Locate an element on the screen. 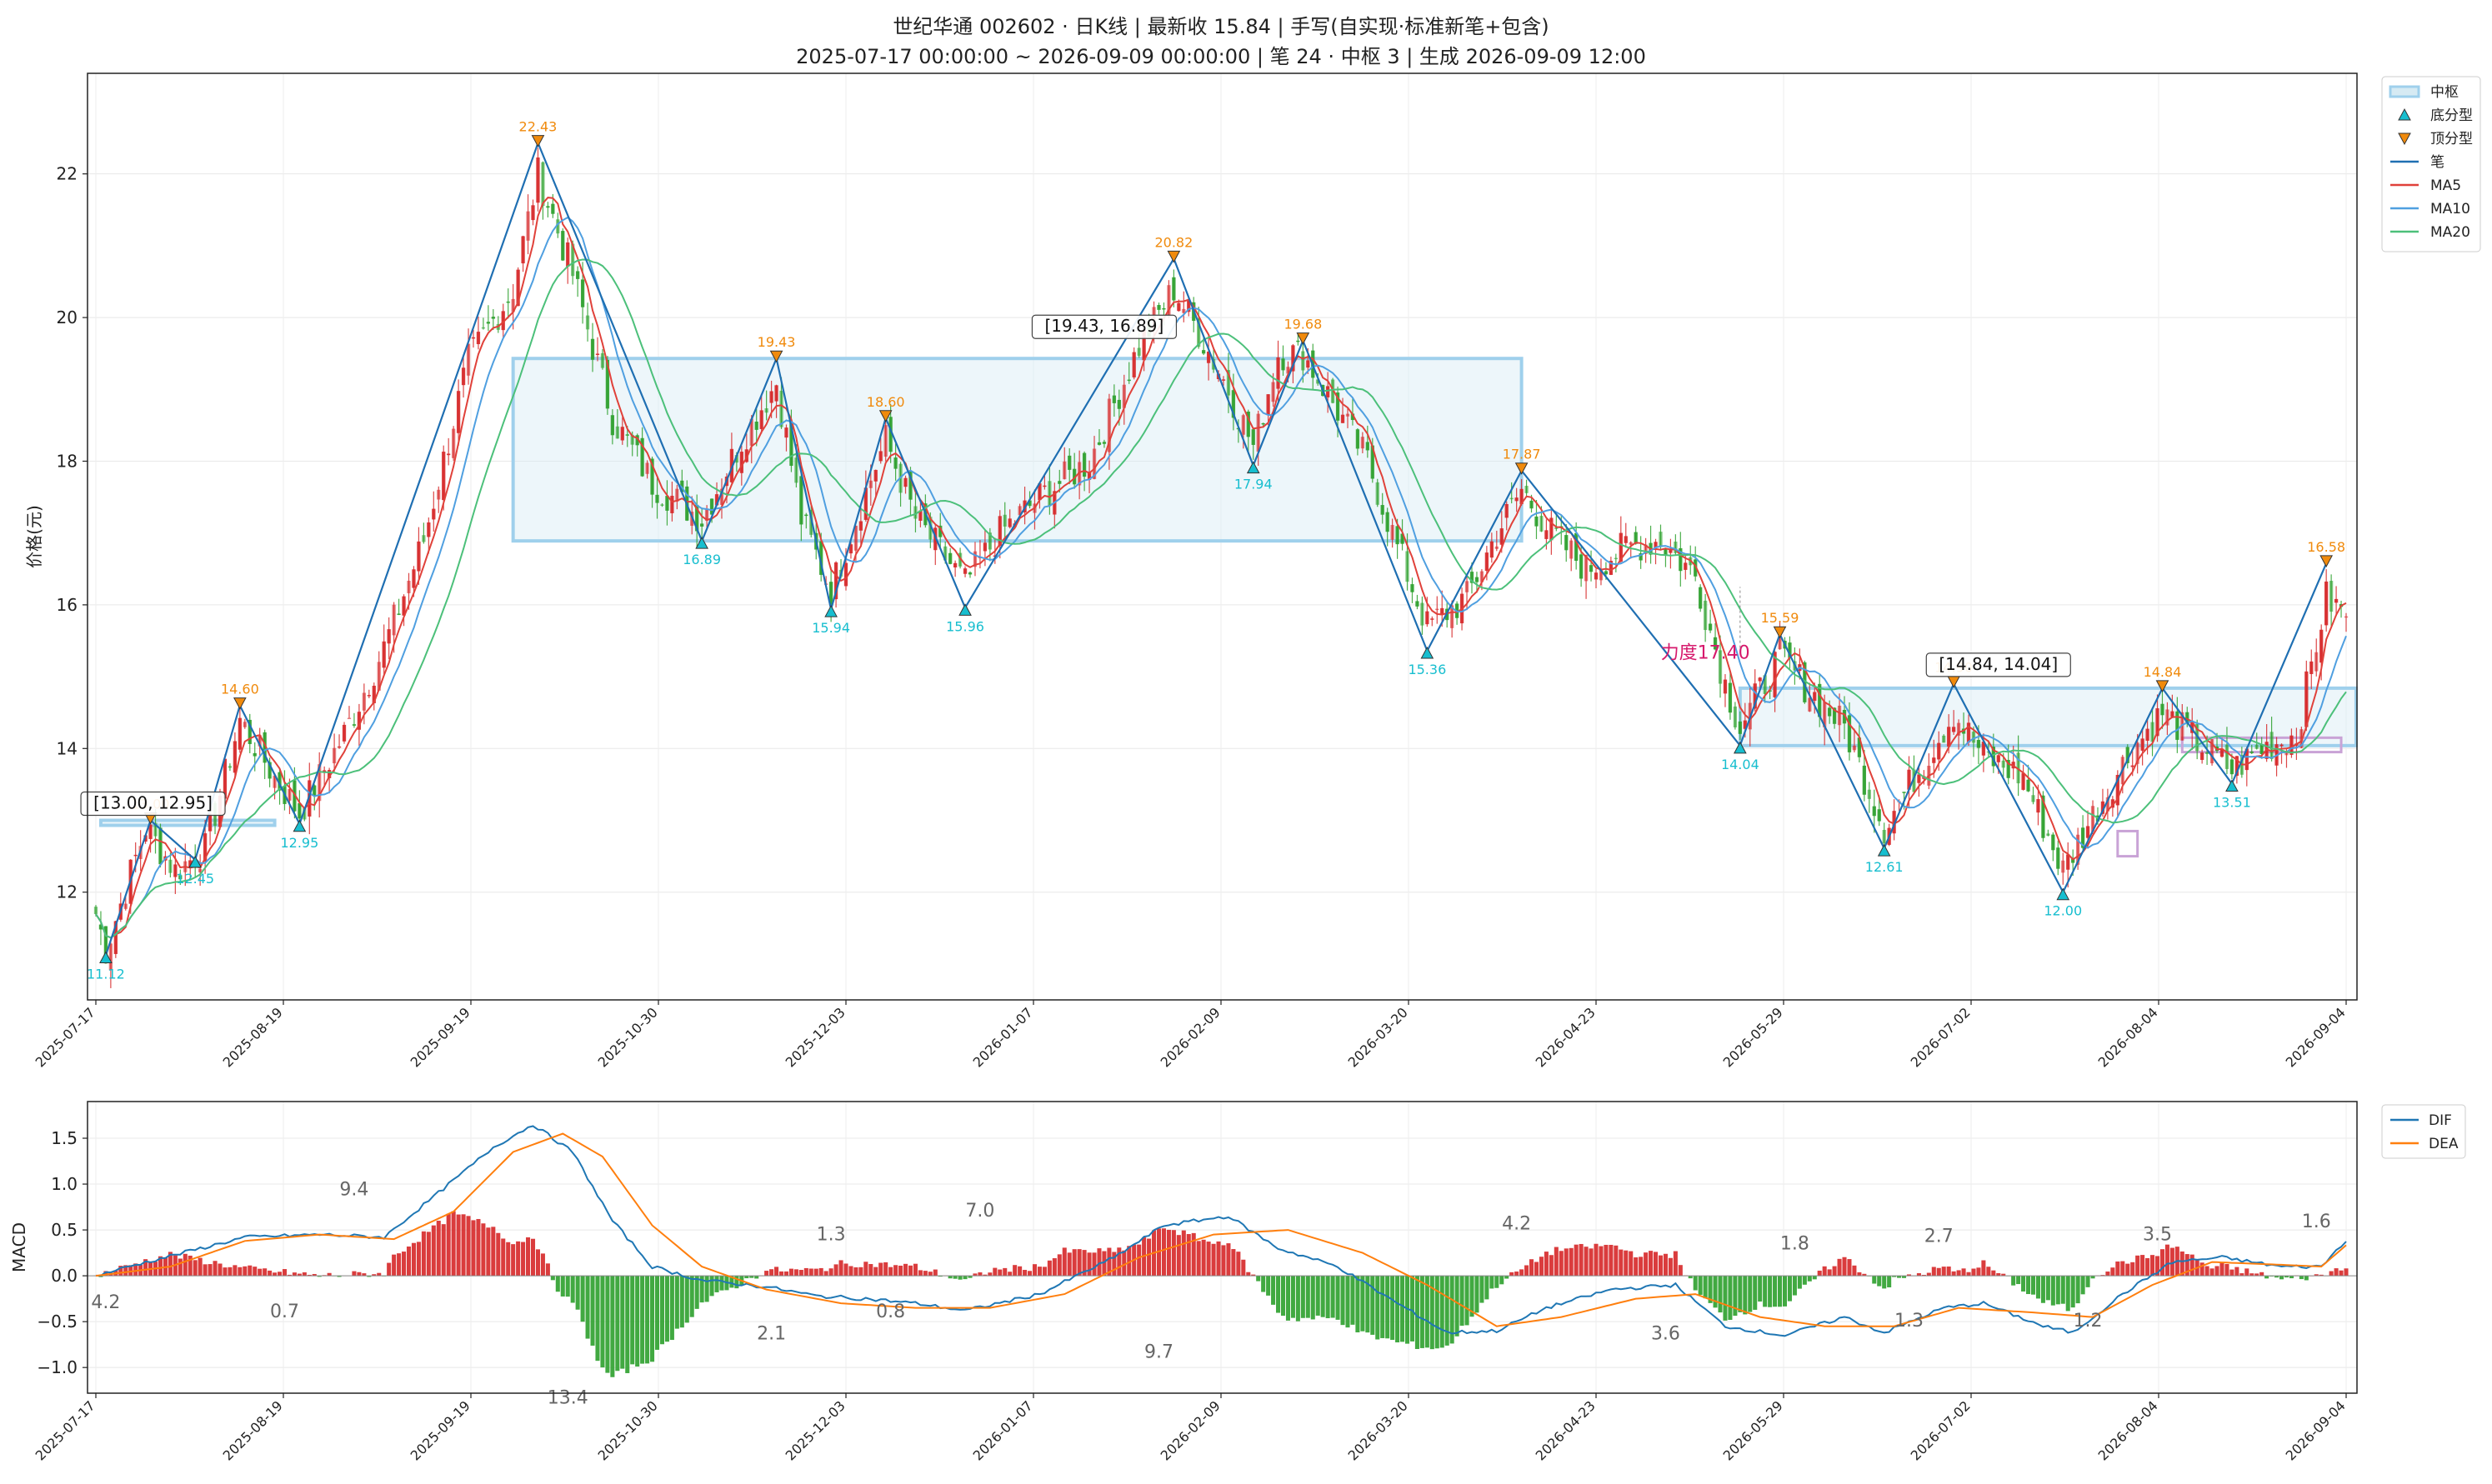 The width and height of the screenshot is (2492, 1484). macd-xtick-label: 2025-08-19 is located at coordinates (253, 1430).